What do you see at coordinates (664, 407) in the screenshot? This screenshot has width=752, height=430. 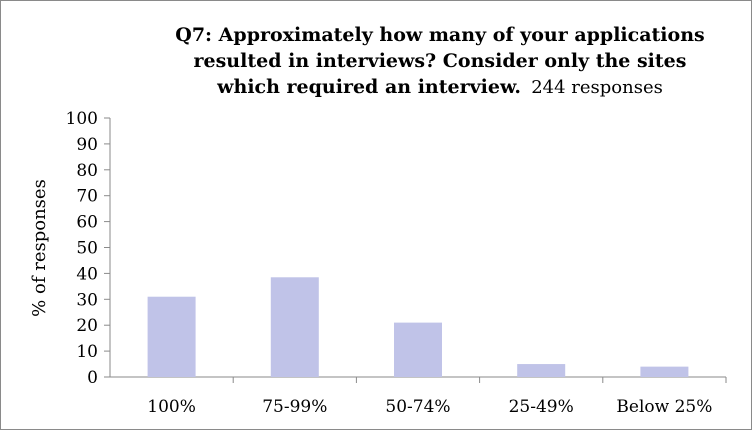 I see `x-tick-label: Below 25%` at bounding box center [664, 407].